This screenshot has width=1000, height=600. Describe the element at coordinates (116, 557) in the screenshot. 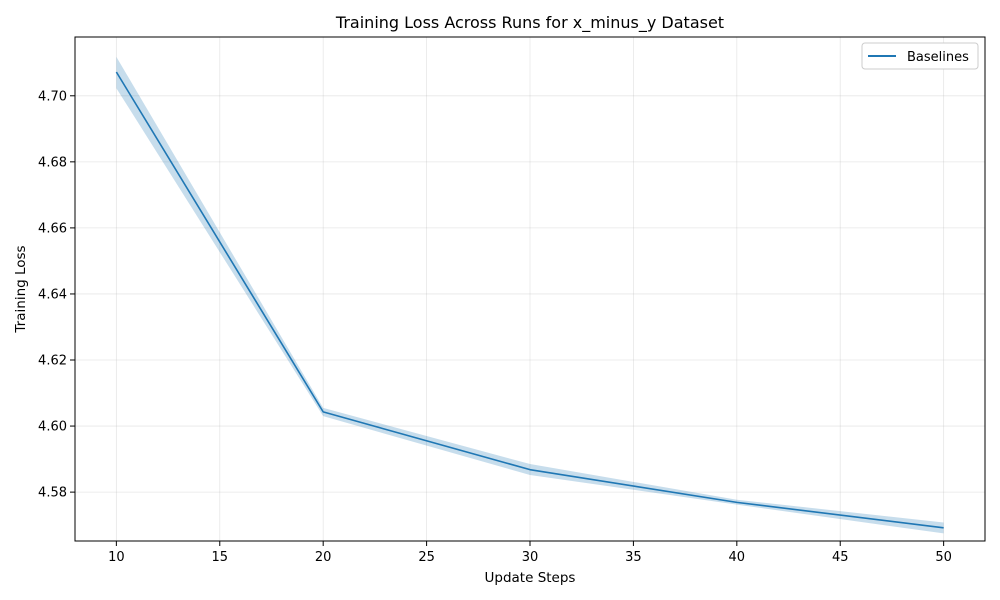

I see `x-tick-label: 10` at that location.